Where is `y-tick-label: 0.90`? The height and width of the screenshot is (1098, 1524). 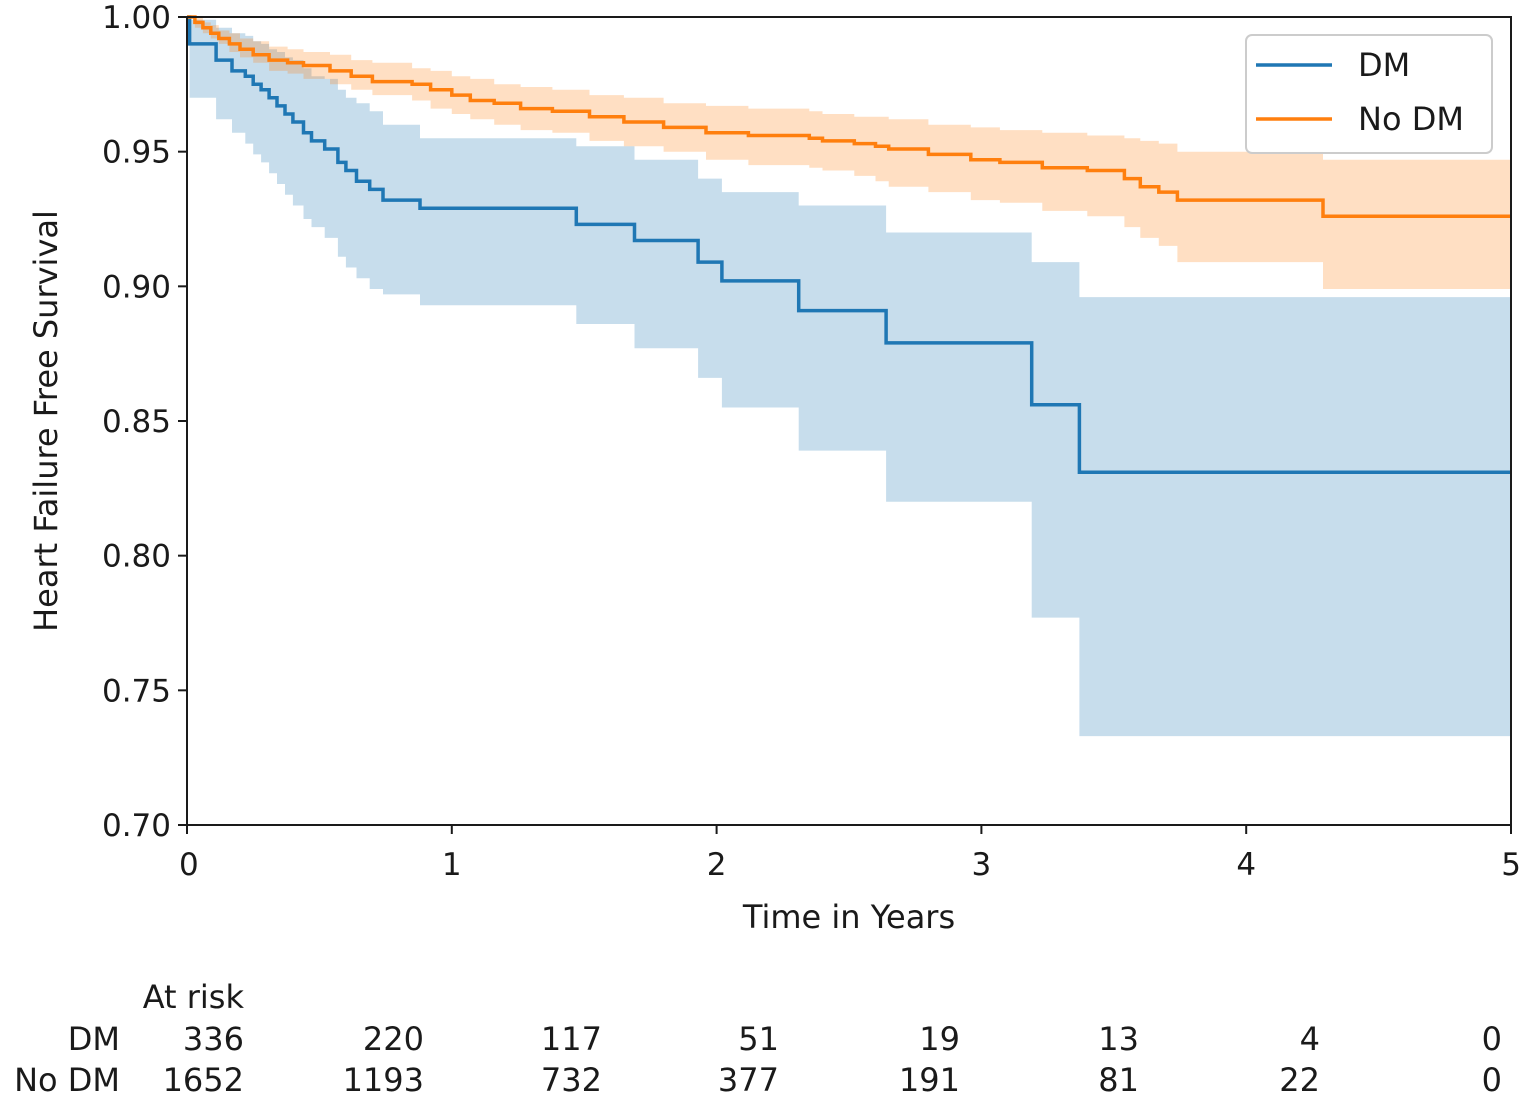 y-tick-label: 0.90 is located at coordinates (136, 287).